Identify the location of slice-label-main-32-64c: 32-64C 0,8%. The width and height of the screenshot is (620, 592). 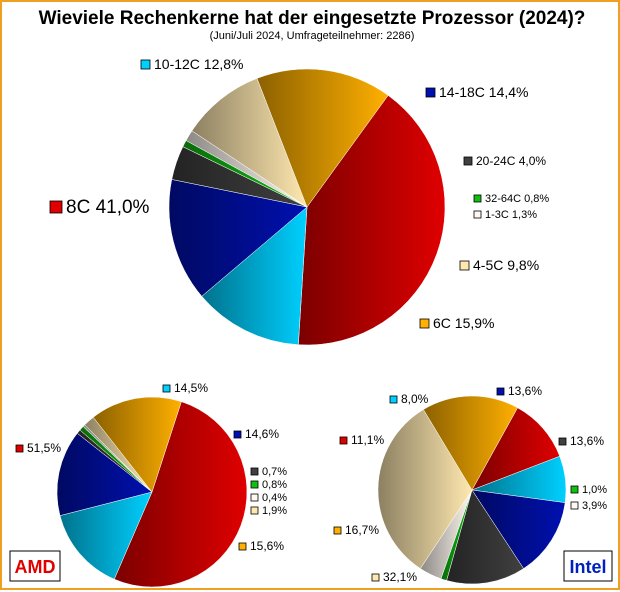
(517, 199).